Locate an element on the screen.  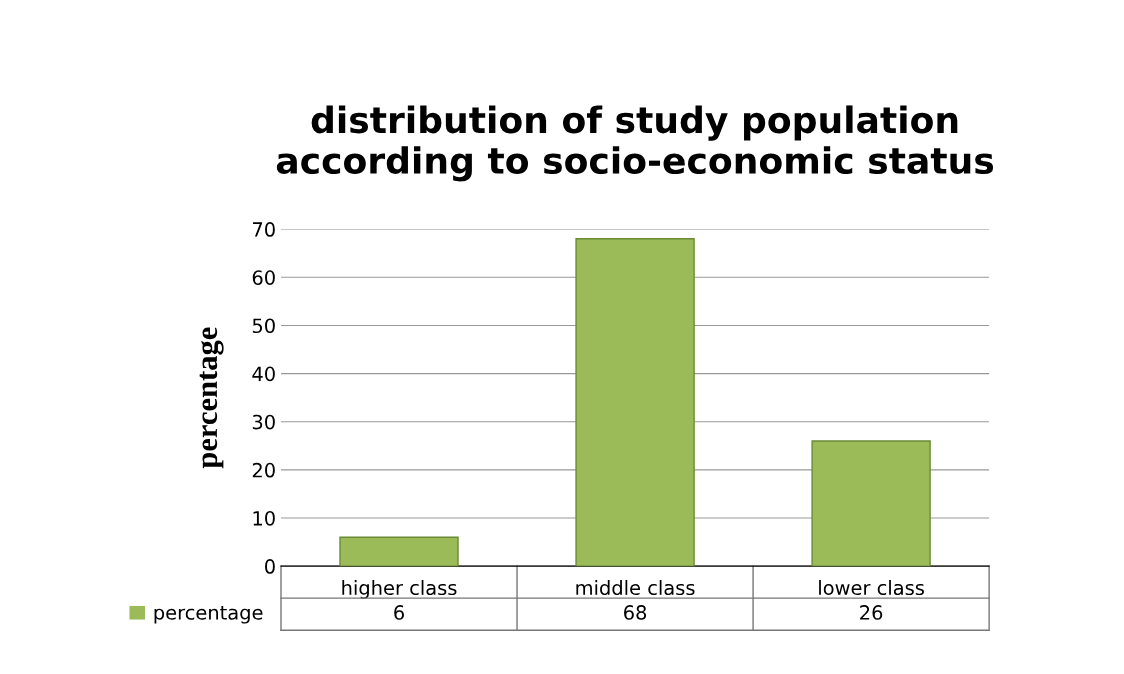
data-label: 26 is located at coordinates (871, 612).